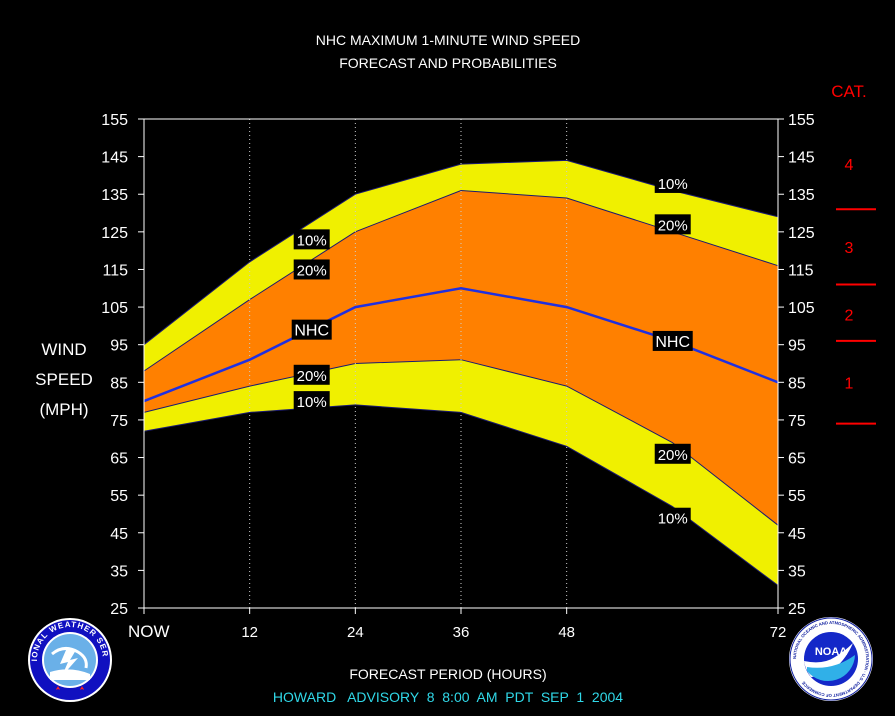 This screenshot has width=895, height=716. I want to click on y-tick-label-left: 115, so click(115, 270).